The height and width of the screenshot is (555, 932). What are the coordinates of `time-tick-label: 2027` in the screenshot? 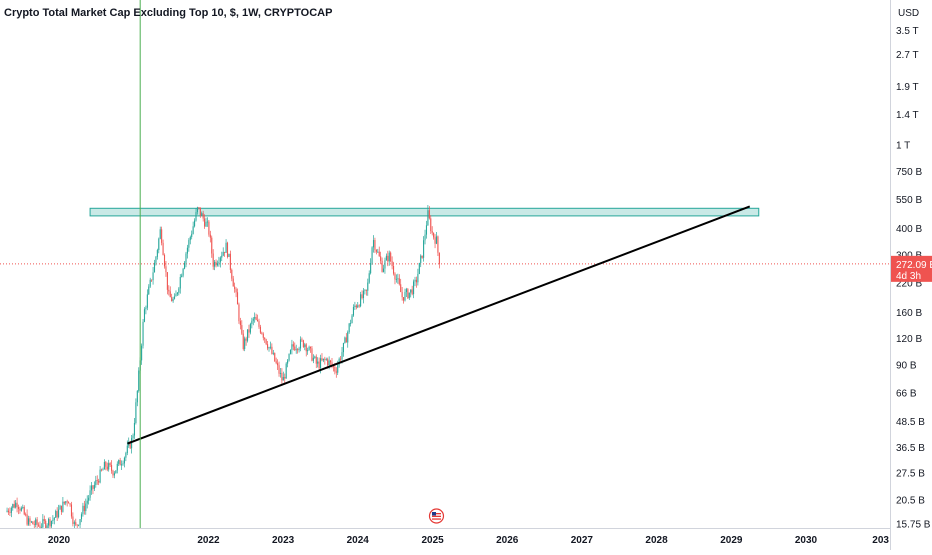 It's located at (582, 540).